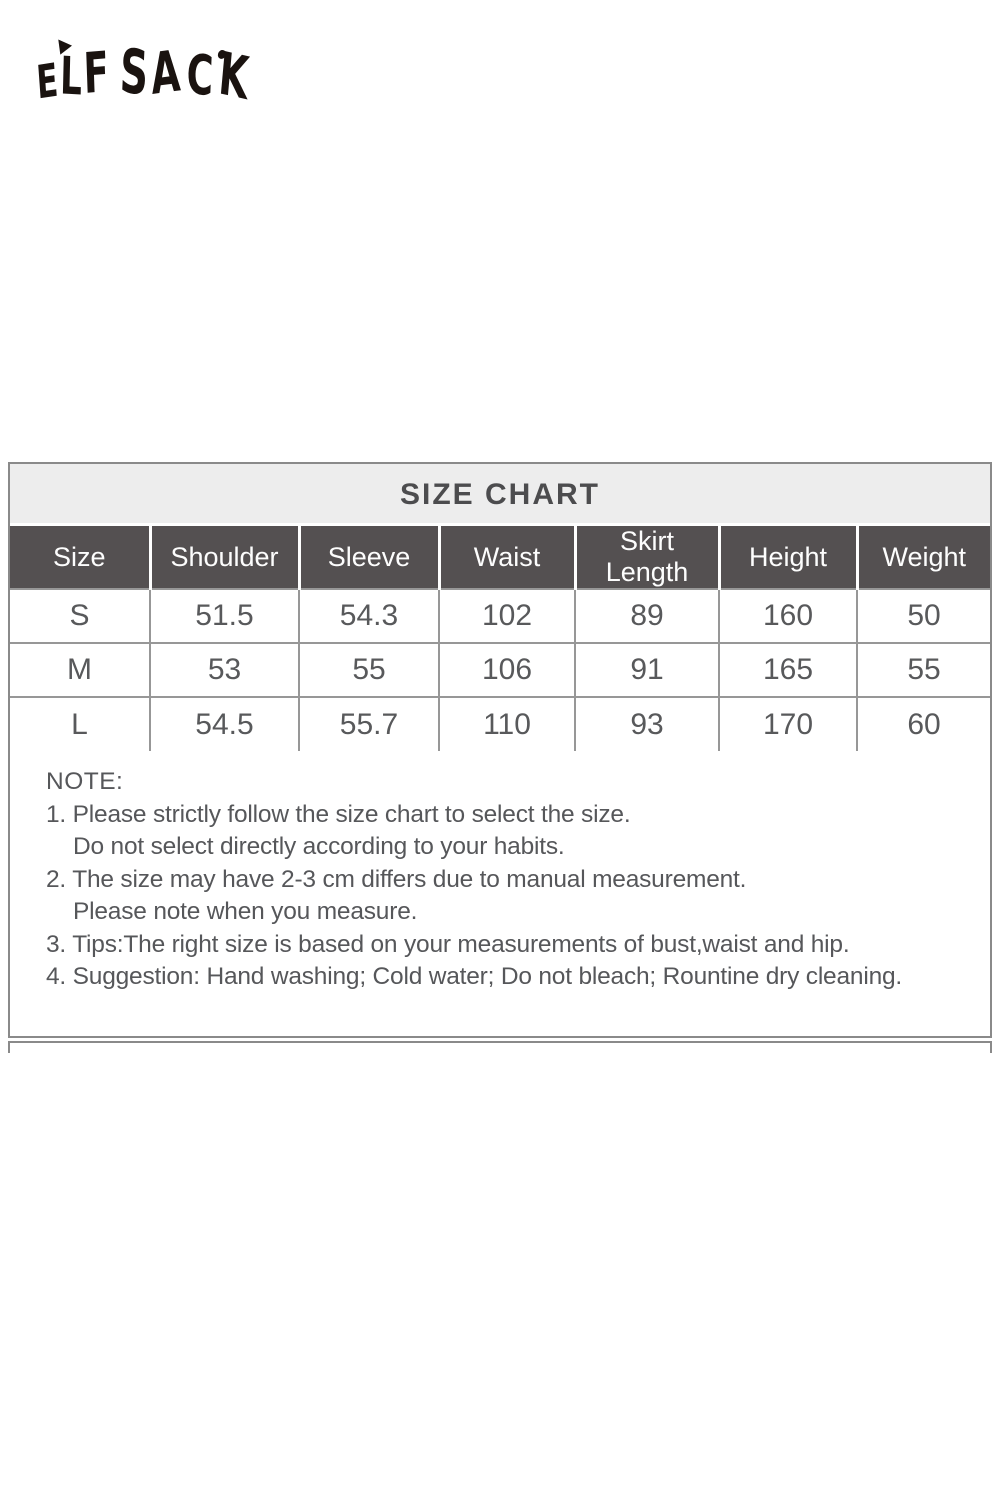 The height and width of the screenshot is (1500, 1000). What do you see at coordinates (788, 723) in the screenshot?
I see `table-cell: 170` at bounding box center [788, 723].